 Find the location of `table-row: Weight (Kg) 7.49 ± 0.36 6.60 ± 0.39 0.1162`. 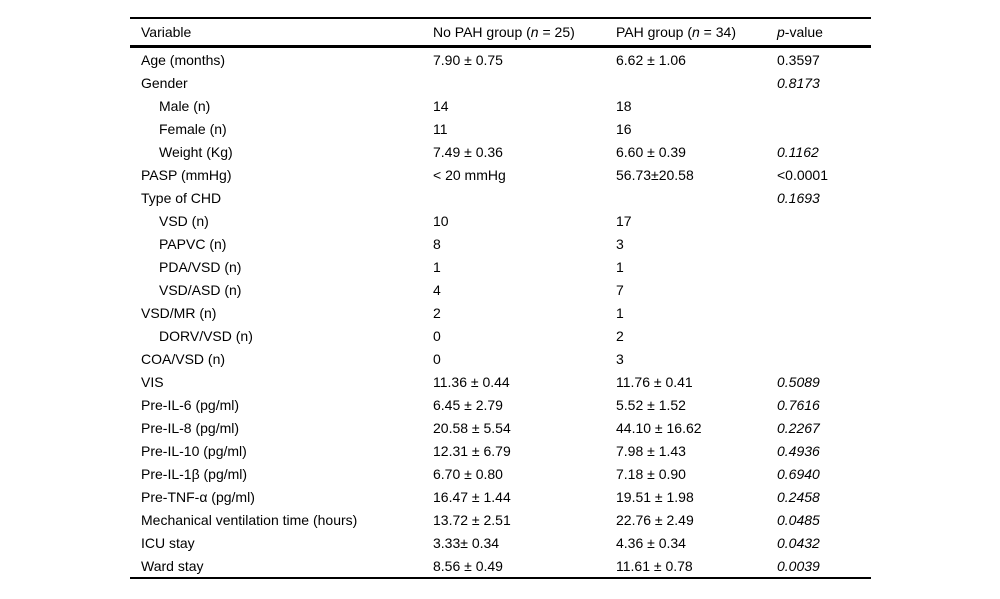

table-row: Weight (Kg) 7.49 ± 0.36 6.60 ± 0.39 0.1162 is located at coordinates (500, 151).